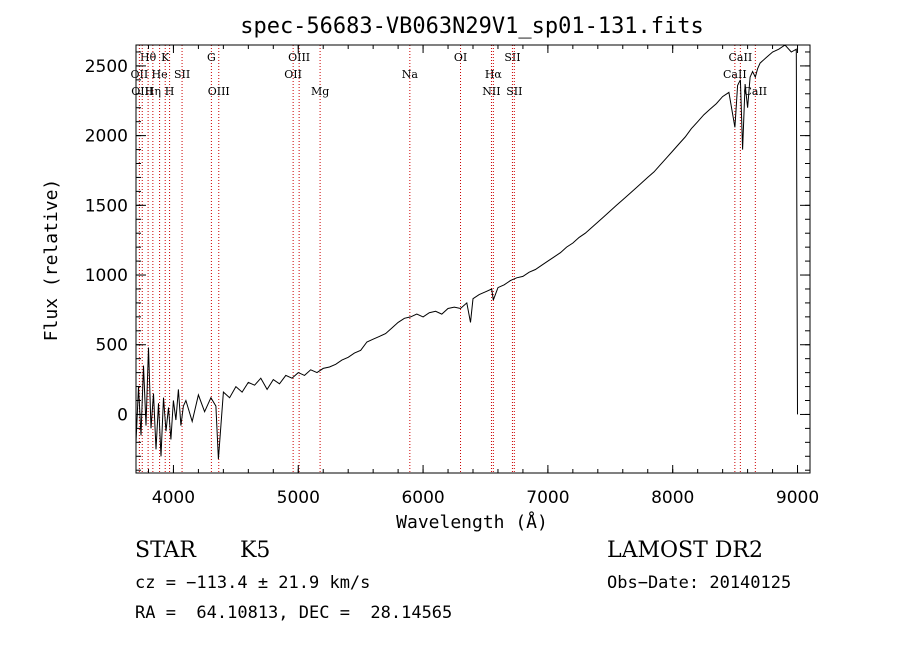 The height and width of the screenshot is (649, 900). Describe the element at coordinates (165, 550) in the screenshot. I see `object-class: STAR` at that location.